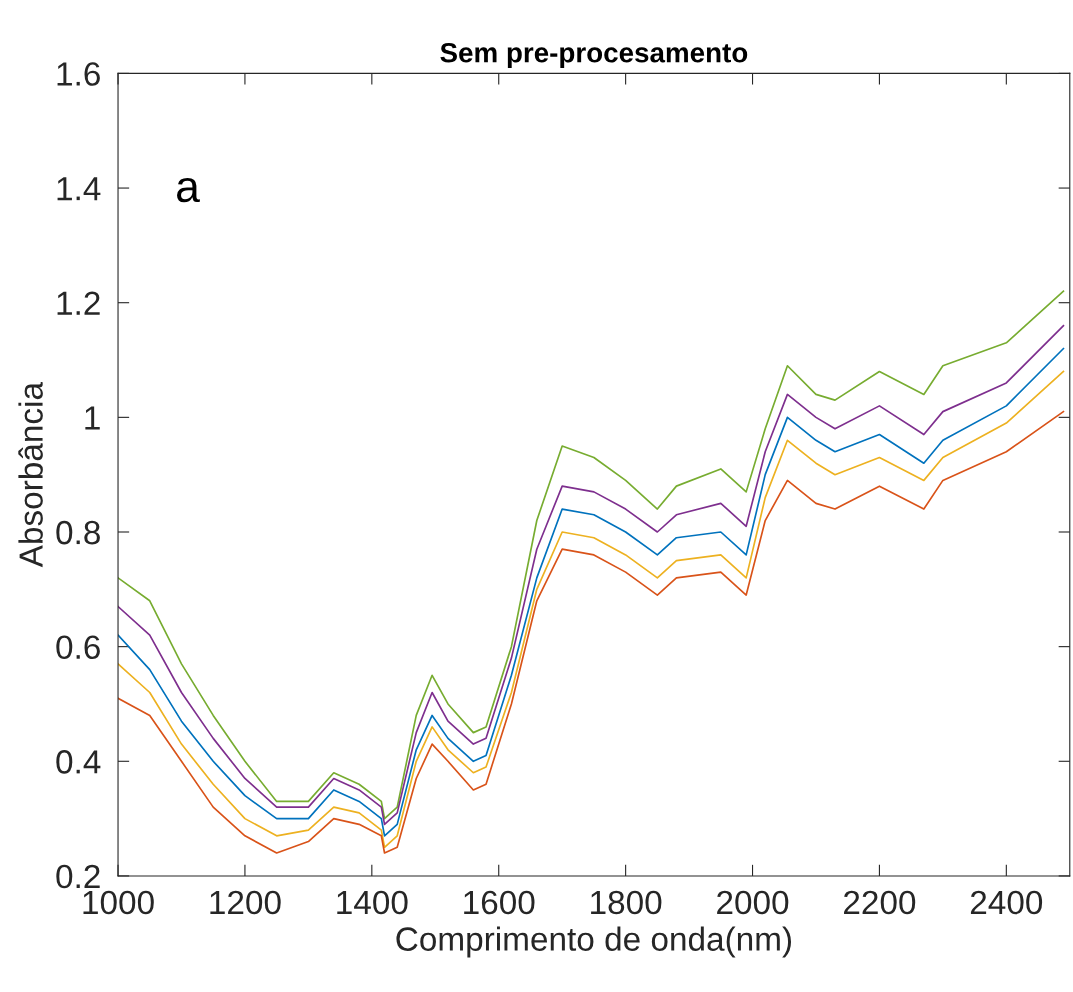 The image size is (1073, 992). What do you see at coordinates (78, 74) in the screenshot?
I see `y-tick-label: 1.6` at bounding box center [78, 74].